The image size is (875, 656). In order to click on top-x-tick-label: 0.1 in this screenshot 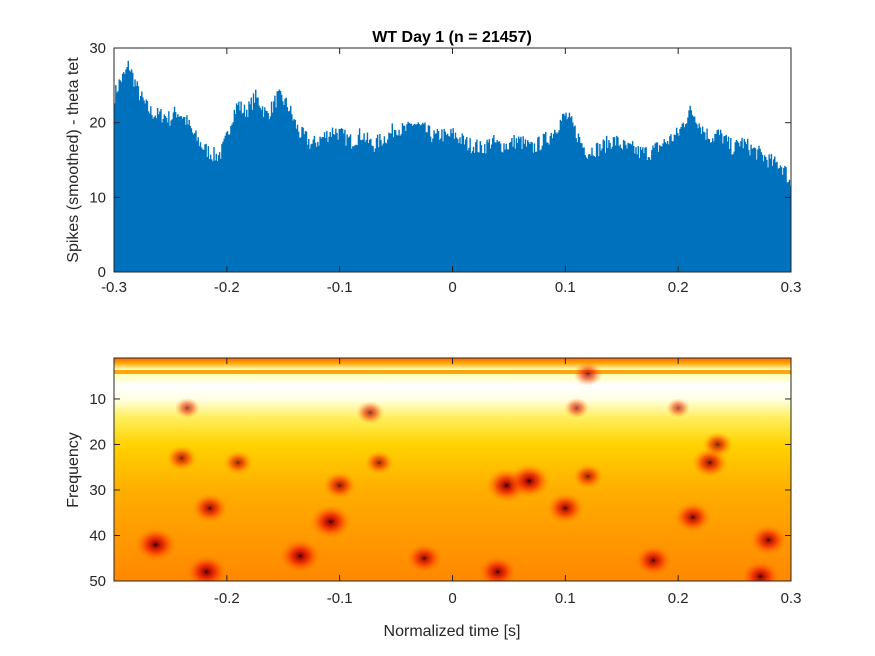, I will do `click(565, 287)`.